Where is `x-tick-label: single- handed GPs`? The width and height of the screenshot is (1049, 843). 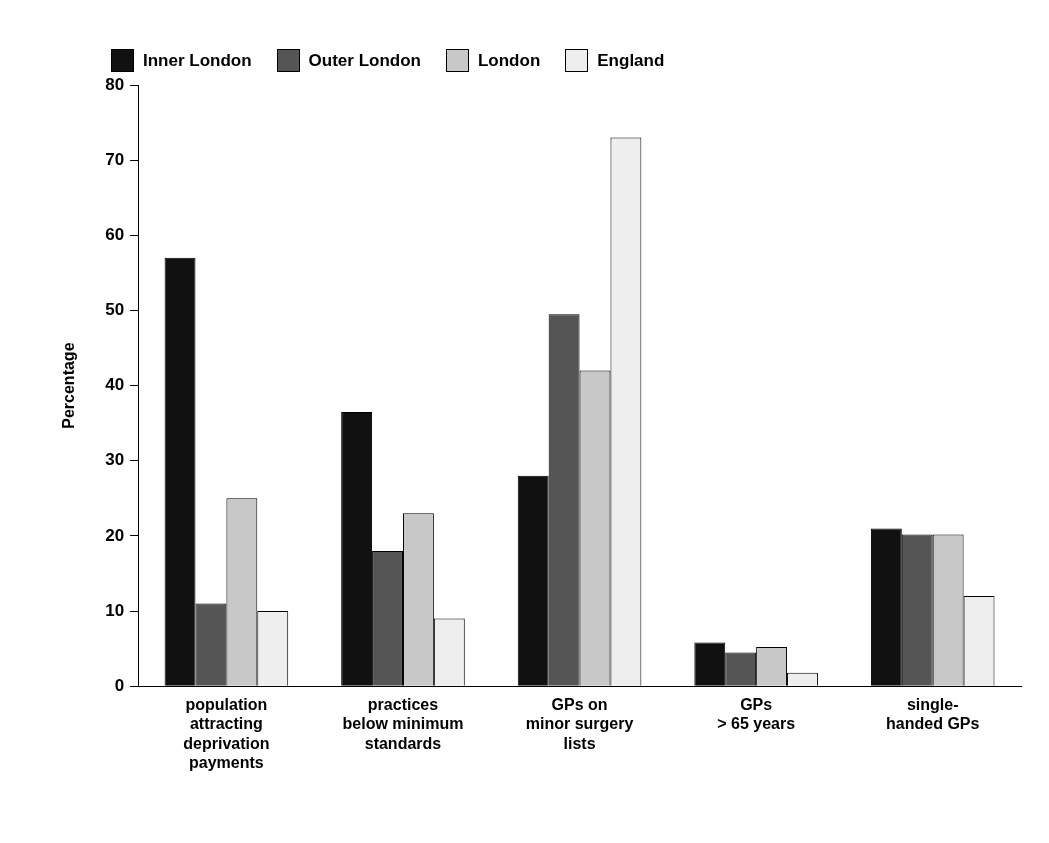
x-tick-label: single- handed GPs is located at coordinates (933, 714).